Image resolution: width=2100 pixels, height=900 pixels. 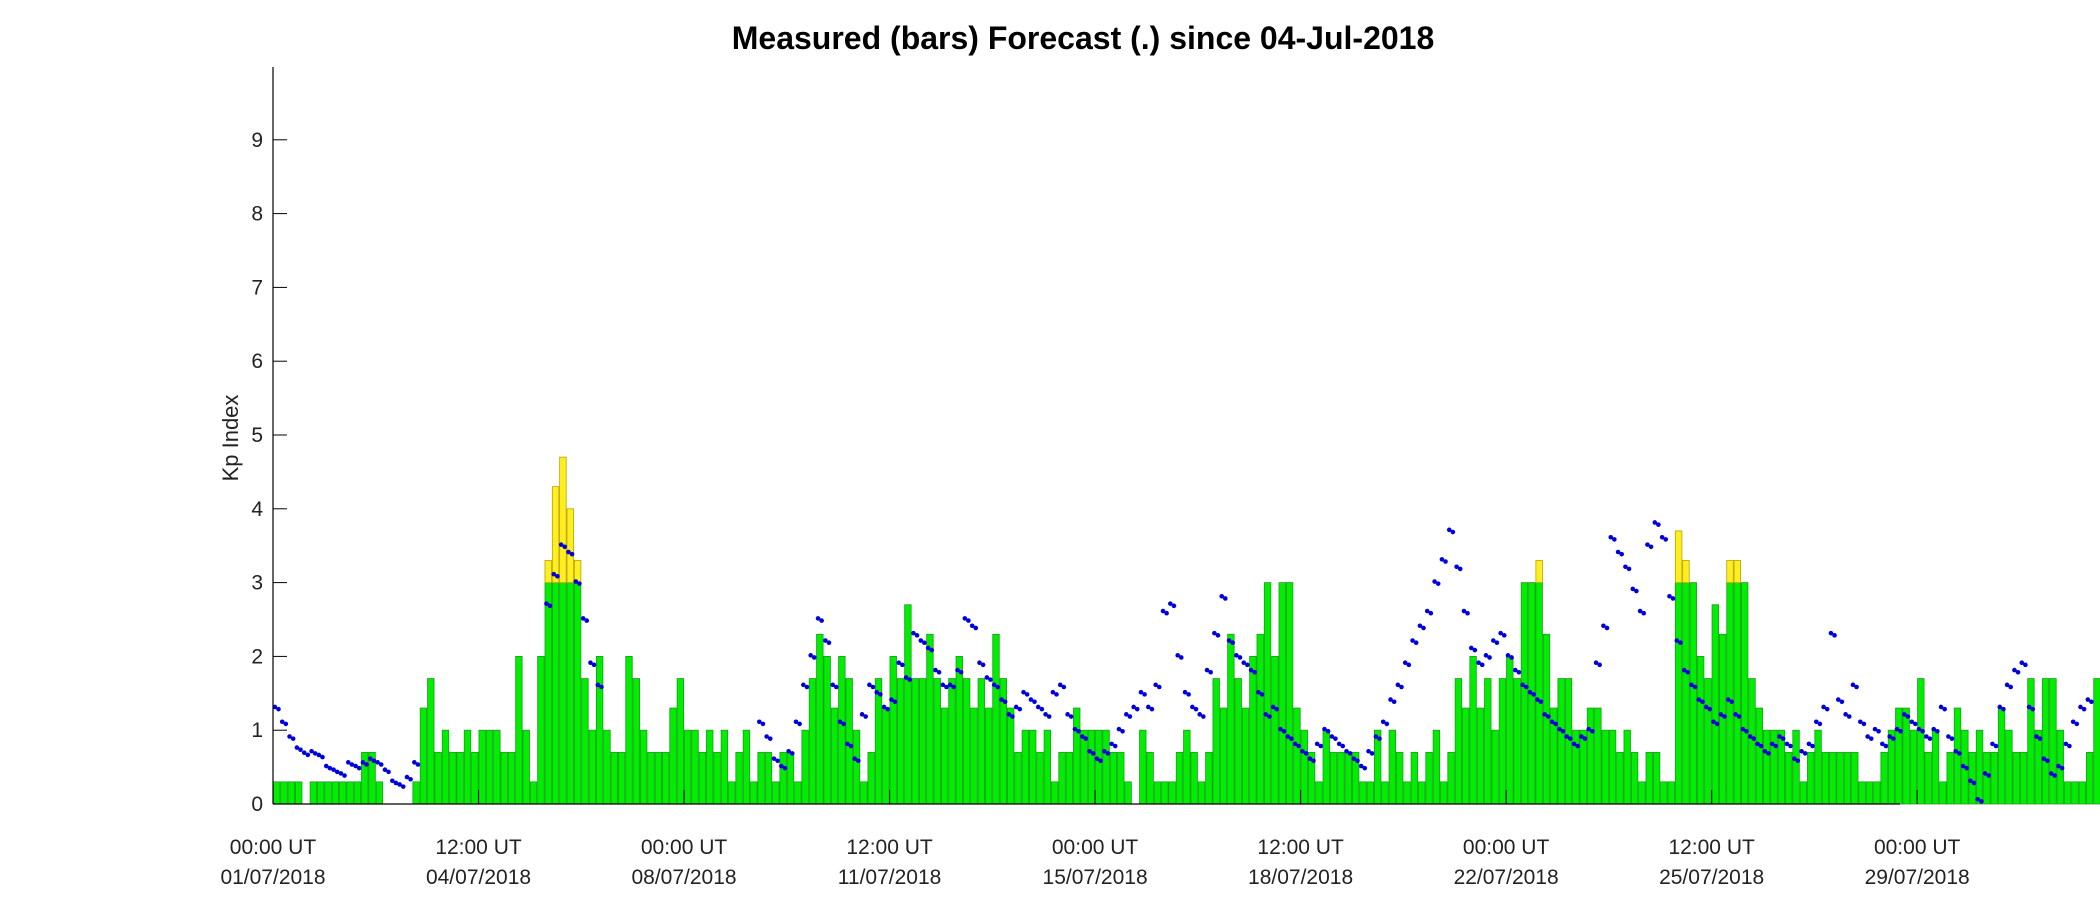 What do you see at coordinates (257, 583) in the screenshot?
I see `y-tick-label: 3` at bounding box center [257, 583].